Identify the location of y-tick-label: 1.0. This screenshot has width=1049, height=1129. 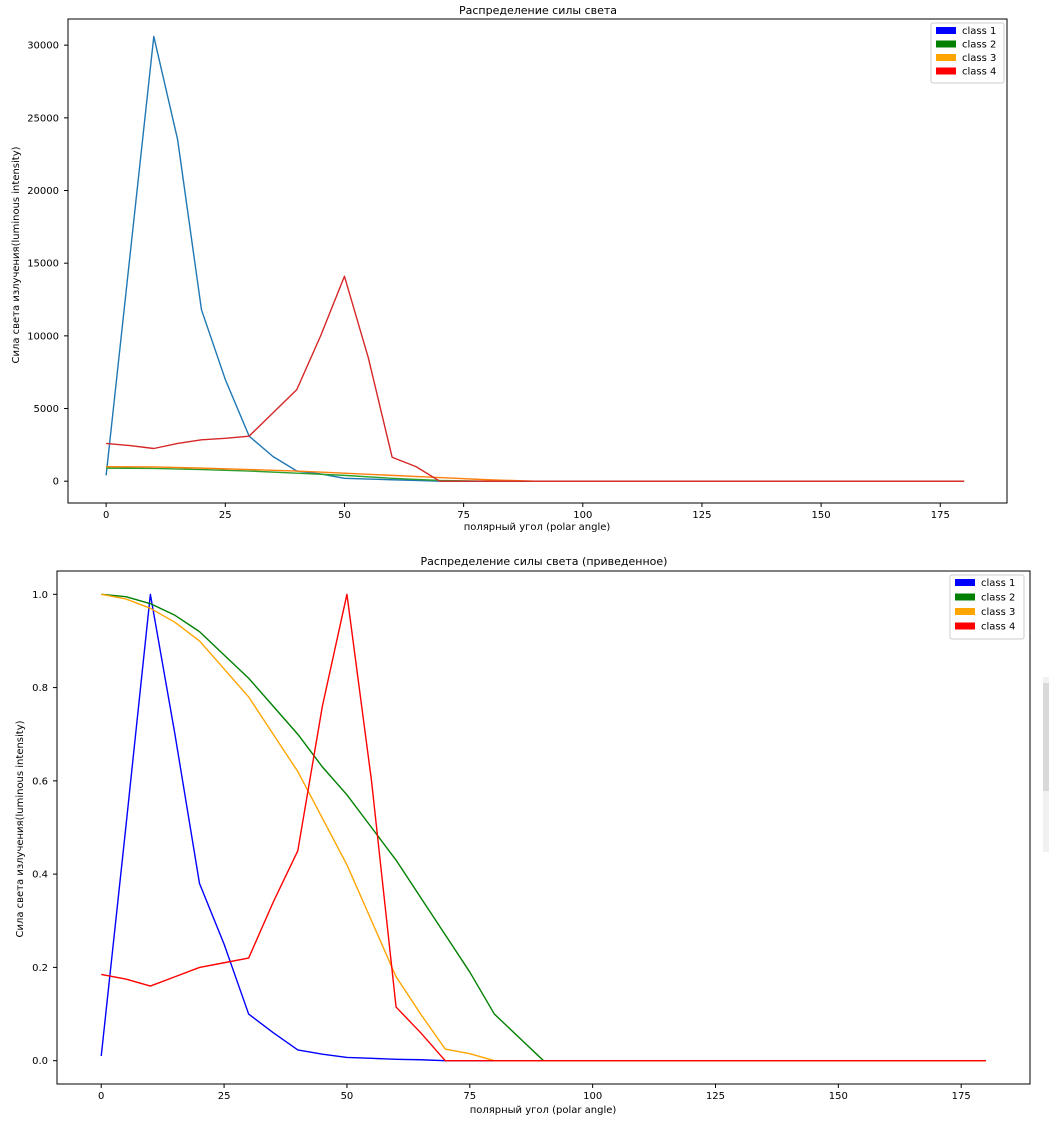
(40, 595).